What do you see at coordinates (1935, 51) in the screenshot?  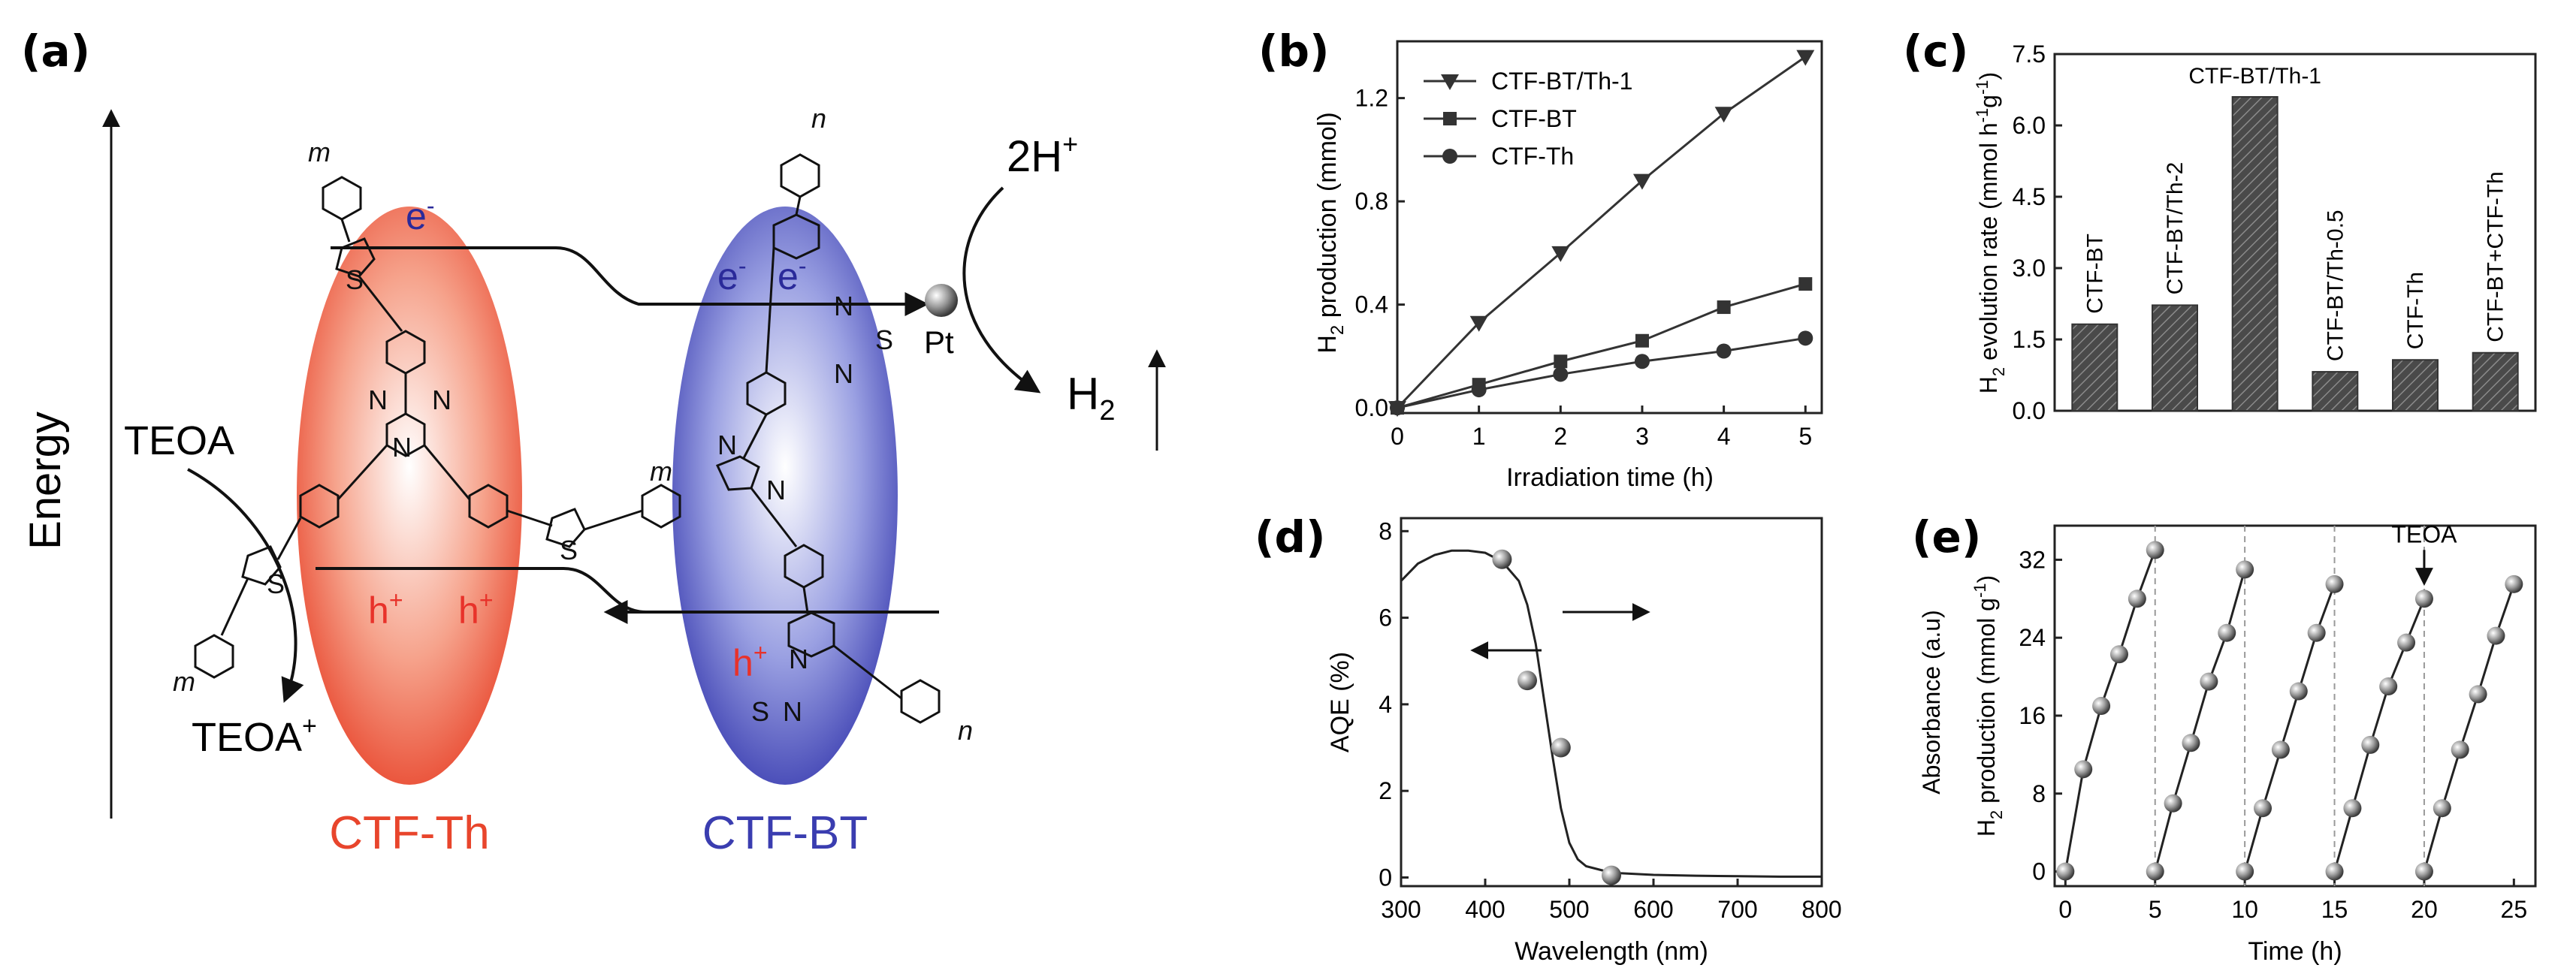 I see `panel-c-label: (c)` at bounding box center [1935, 51].